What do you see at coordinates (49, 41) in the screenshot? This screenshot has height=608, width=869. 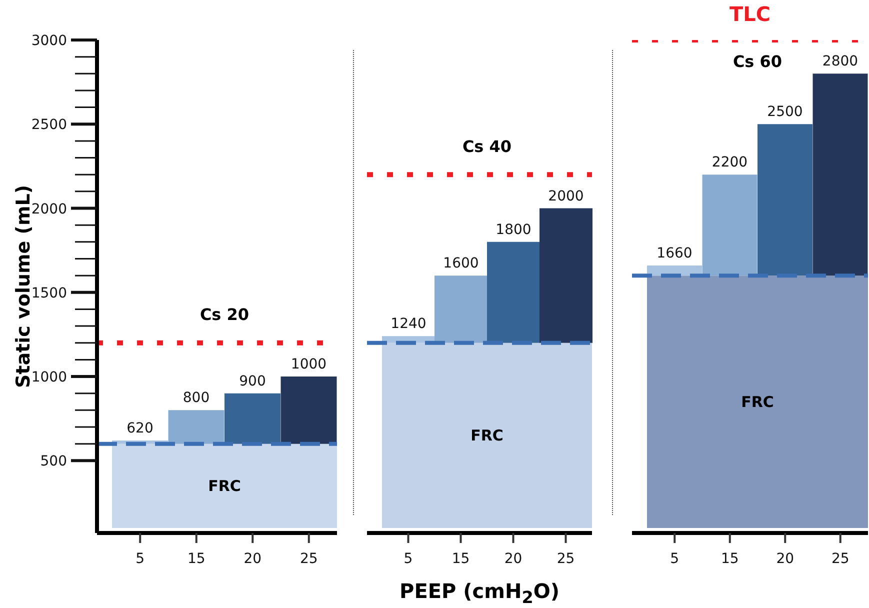 I see `y-tick-label: 3000` at bounding box center [49, 41].